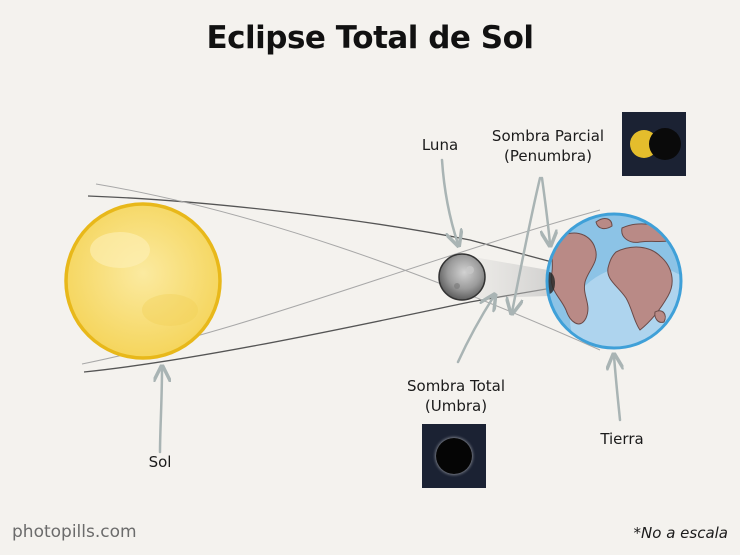 The width and height of the screenshot is (740, 555). I want to click on ray-bottom-dark, so click(318, 330).